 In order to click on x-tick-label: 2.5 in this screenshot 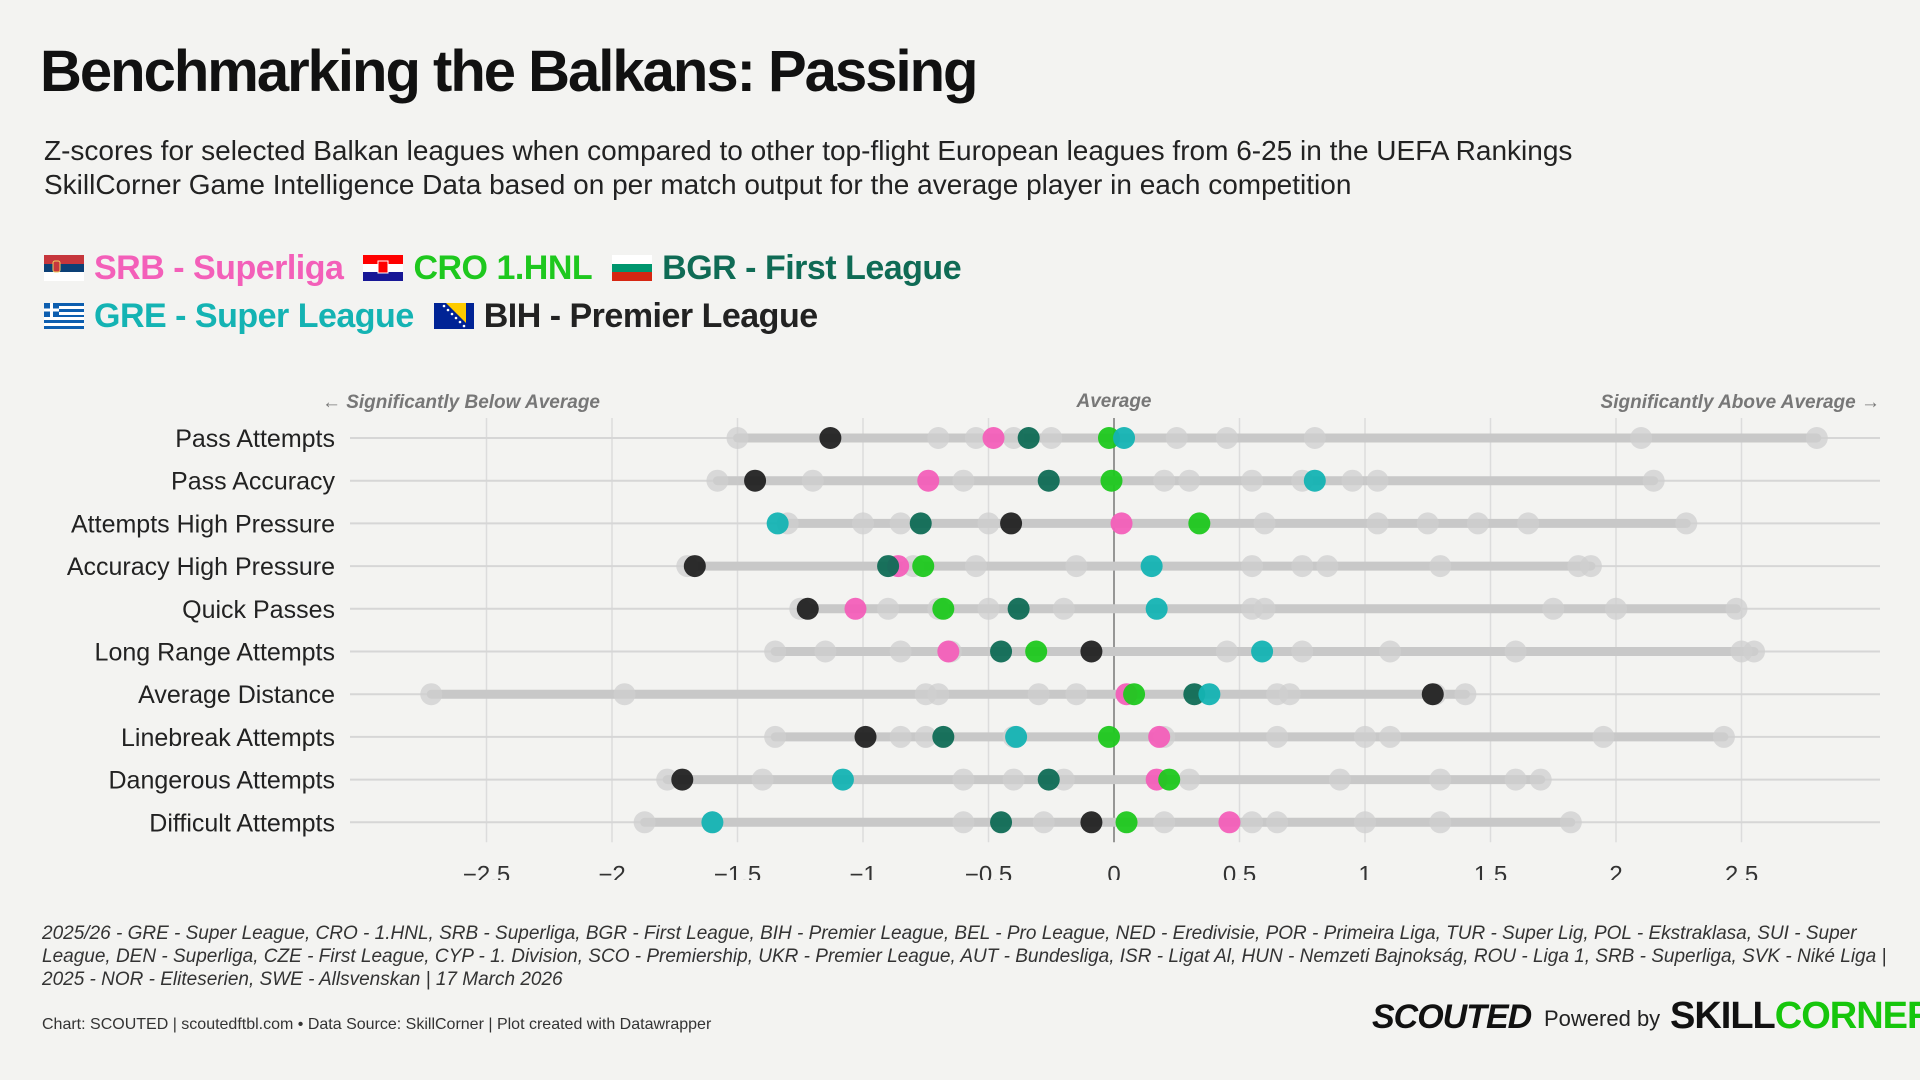, I will do `click(1741, 870)`.